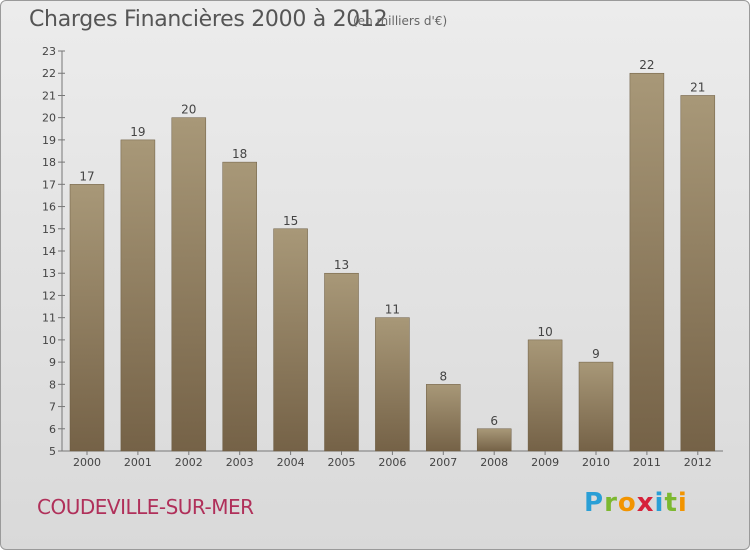  I want to click on logo-letter: r, so click(611, 503).